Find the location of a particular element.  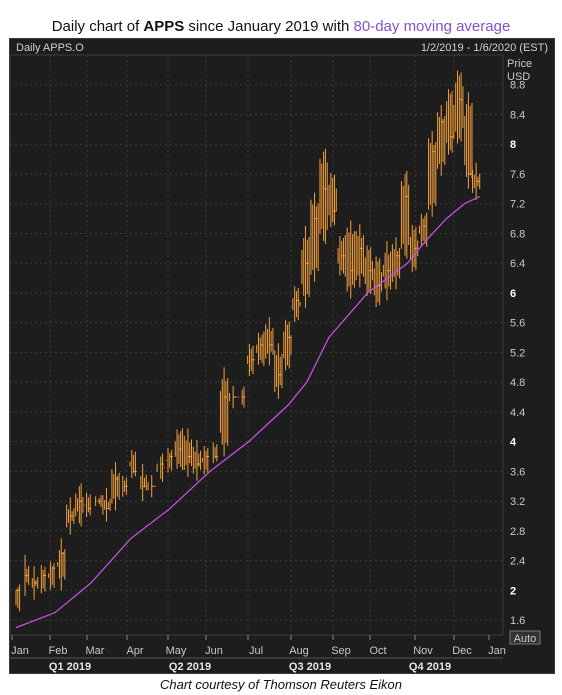

y-tick-label: 3.2 is located at coordinates (517, 502).